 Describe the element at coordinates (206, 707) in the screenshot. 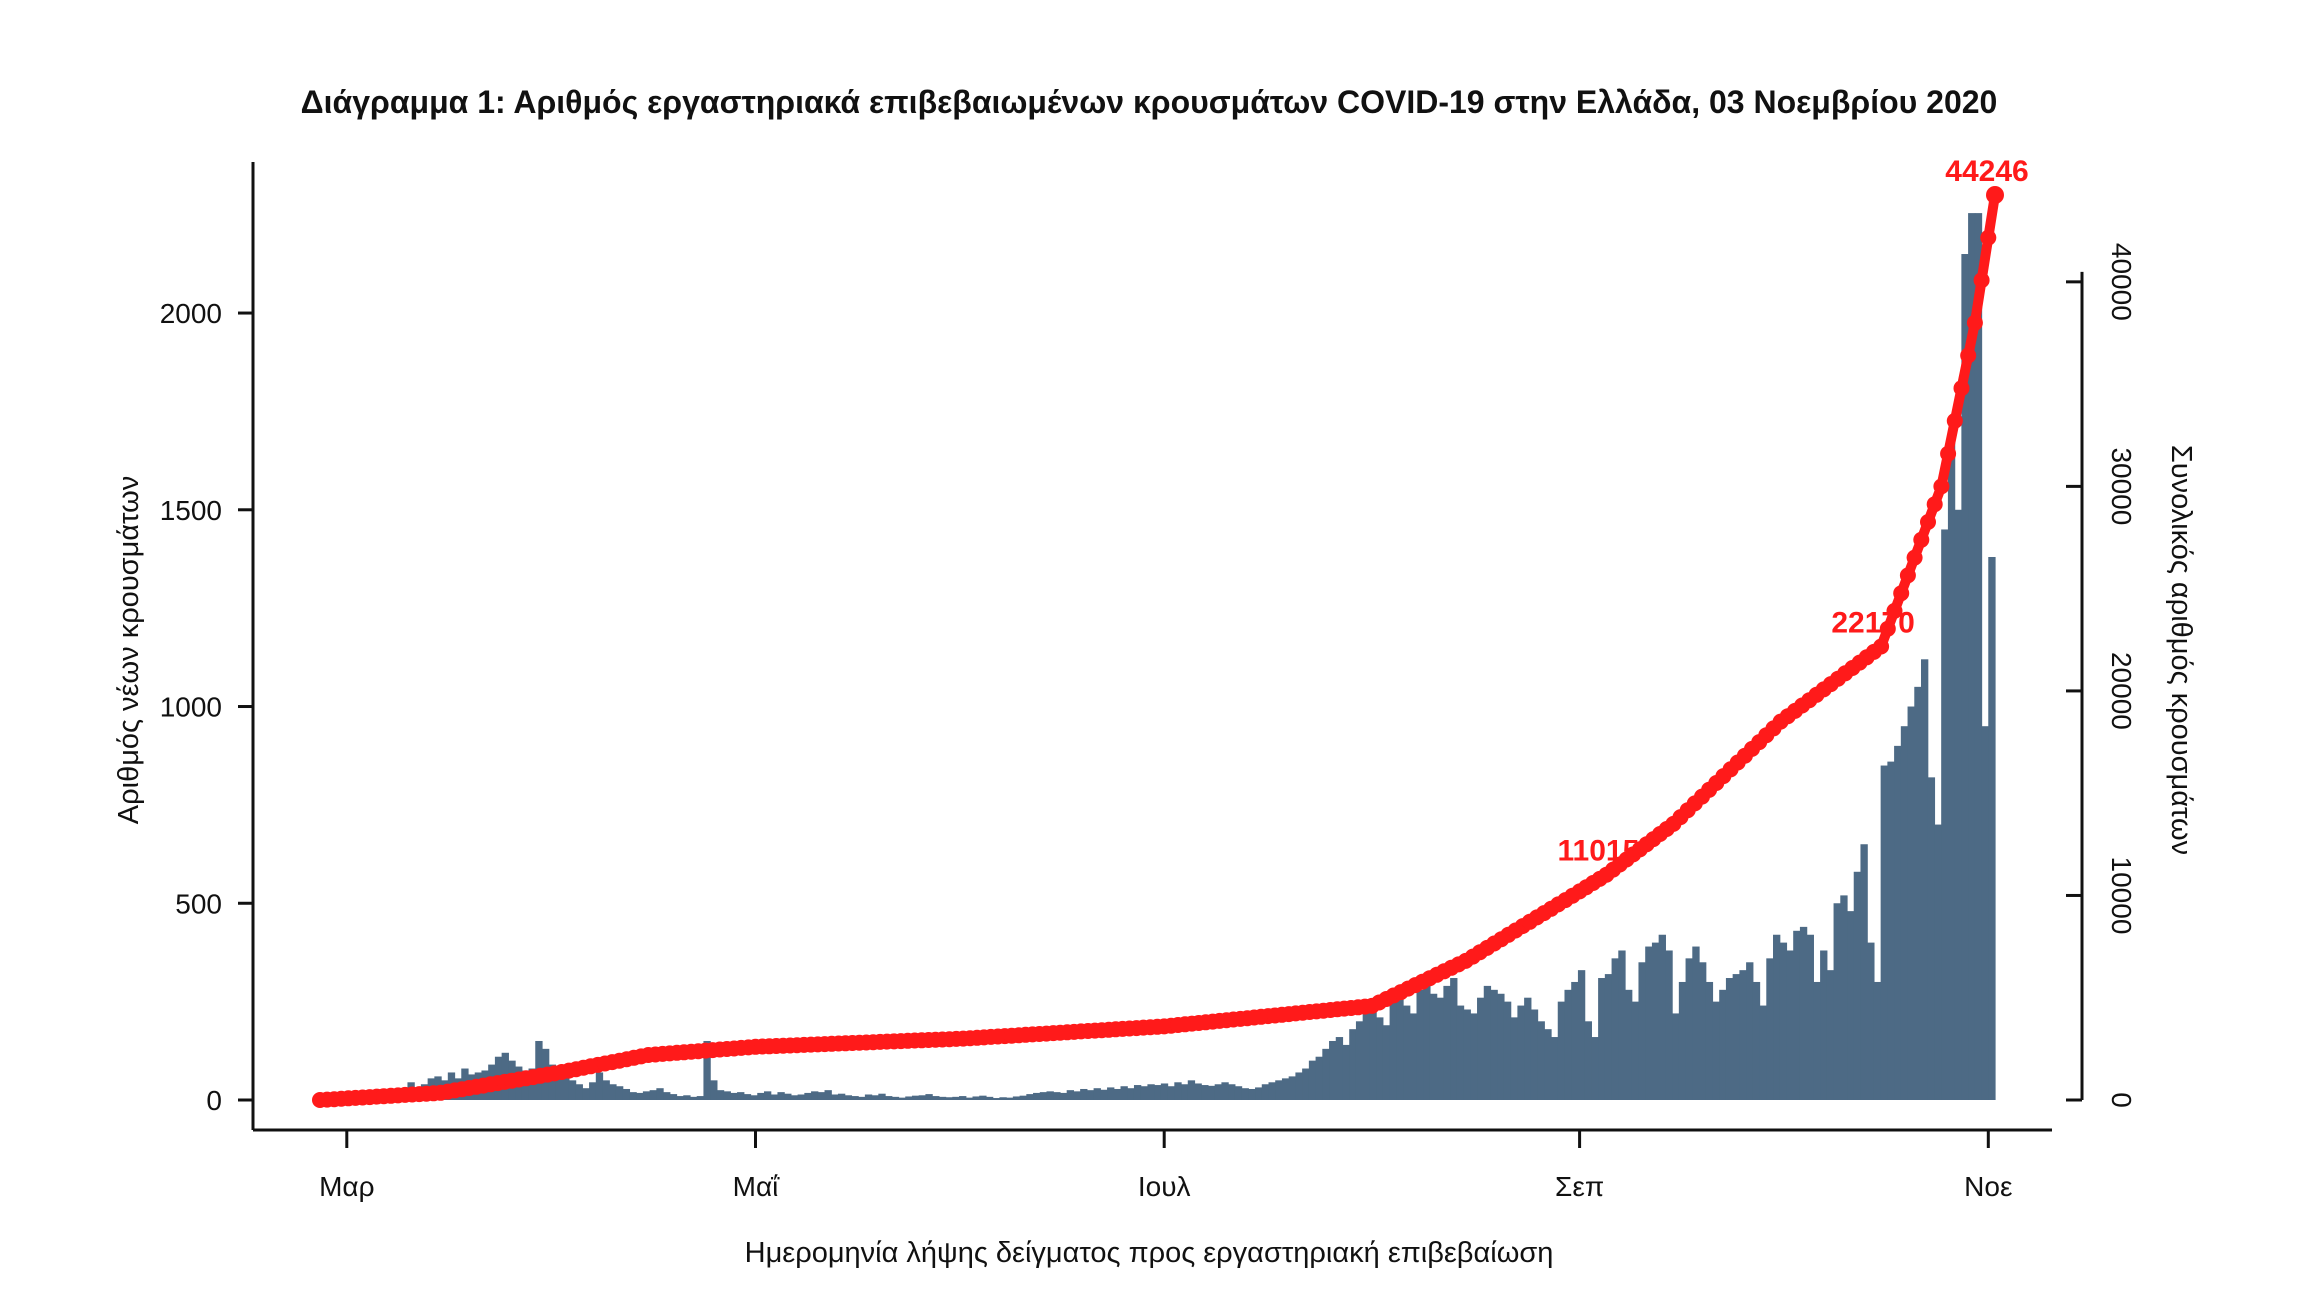

I see `left-y-ticks: 0 500 1000 1500 2000` at that location.